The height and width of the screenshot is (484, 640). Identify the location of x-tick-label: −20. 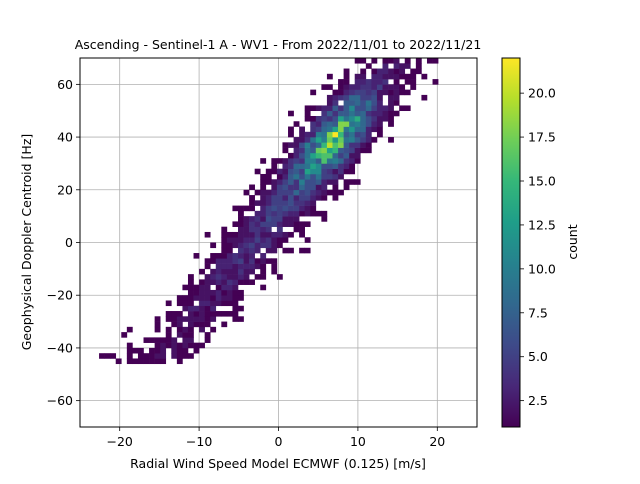
(120, 441).